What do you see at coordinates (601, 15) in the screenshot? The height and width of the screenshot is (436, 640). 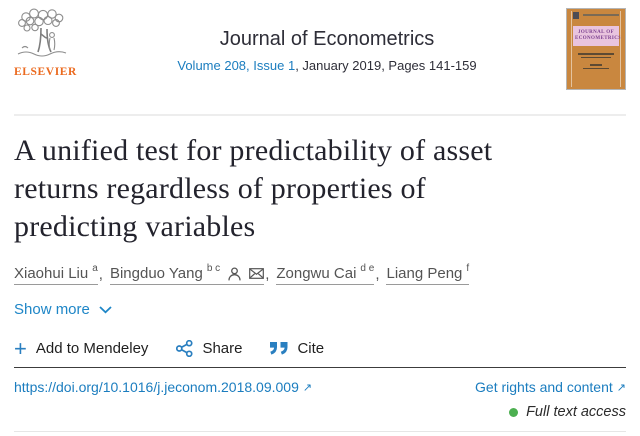 I see `cover-top-textbar` at bounding box center [601, 15].